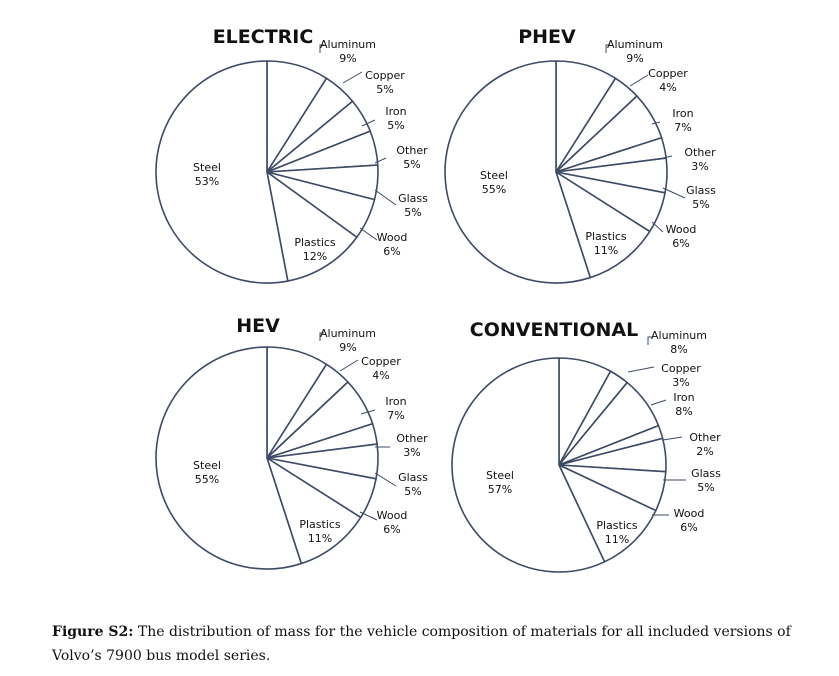 The width and height of the screenshot is (839, 676). What do you see at coordinates (207, 181) in the screenshot?
I see `slice-value-steel: 53%` at bounding box center [207, 181].